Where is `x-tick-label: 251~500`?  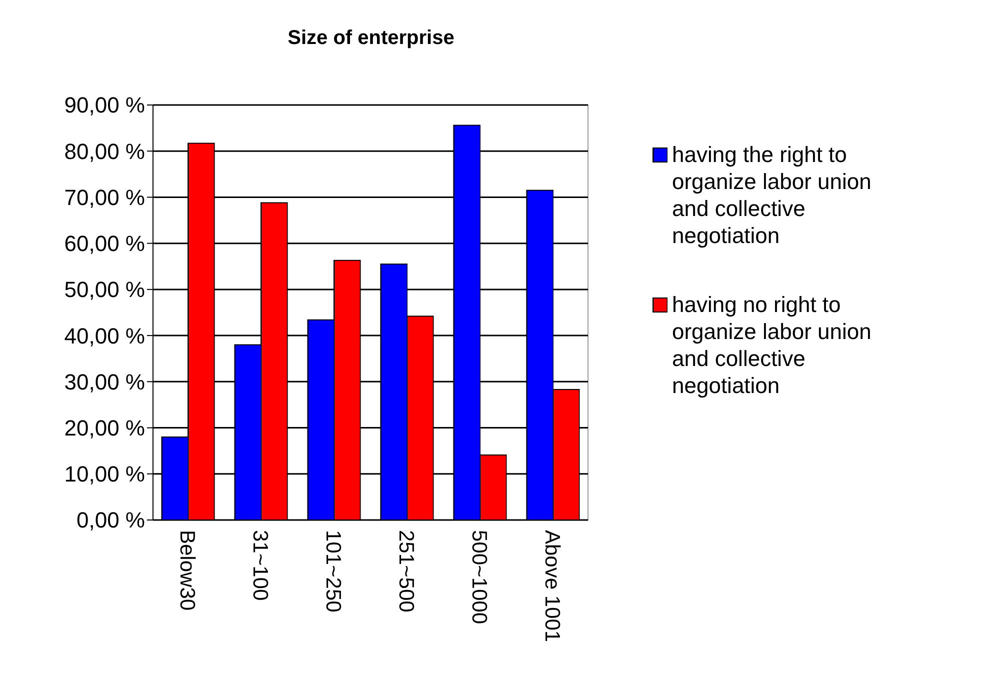 x-tick-label: 251~500 is located at coordinates (406, 571).